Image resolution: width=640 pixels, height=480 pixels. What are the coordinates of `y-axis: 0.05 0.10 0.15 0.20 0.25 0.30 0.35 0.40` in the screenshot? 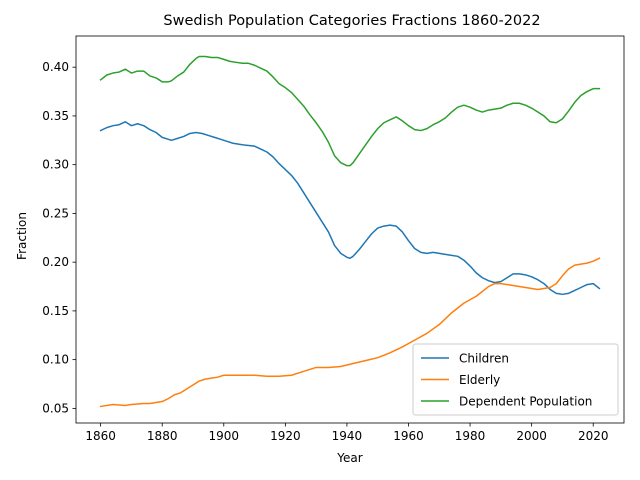 It's located at (59, 237).